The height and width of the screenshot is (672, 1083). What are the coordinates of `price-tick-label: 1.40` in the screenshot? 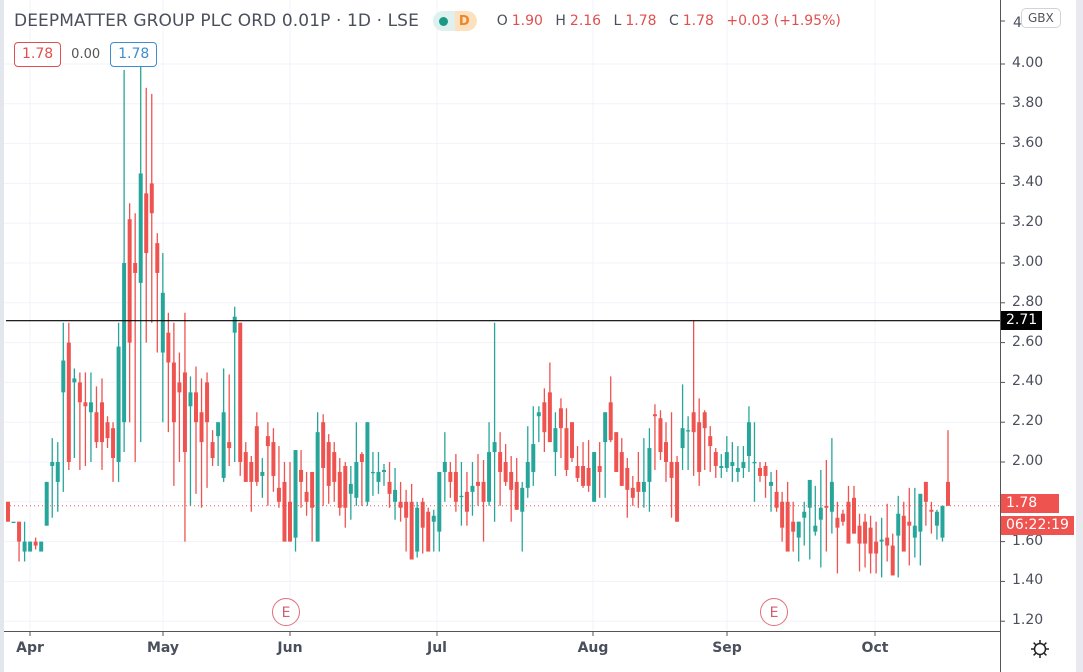 It's located at (1028, 580).